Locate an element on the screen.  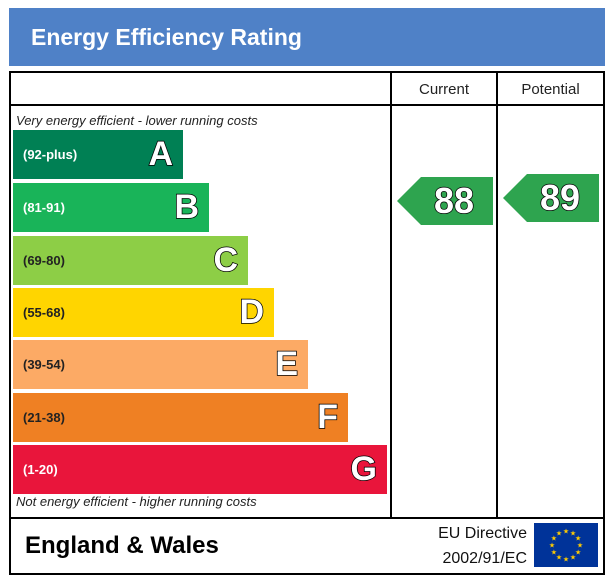
current-rating-arrow: 88 is located at coordinates (445, 201).